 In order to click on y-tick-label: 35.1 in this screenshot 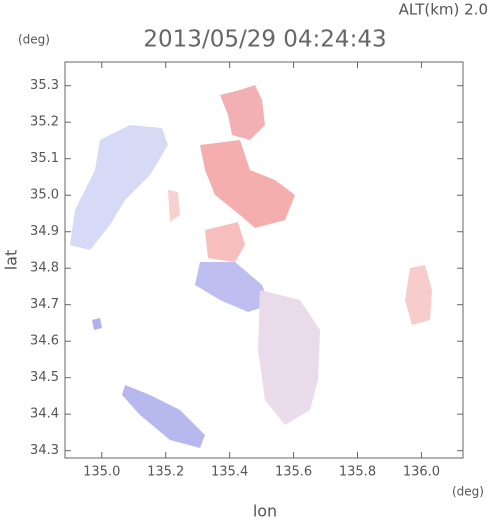, I will do `click(44, 158)`.